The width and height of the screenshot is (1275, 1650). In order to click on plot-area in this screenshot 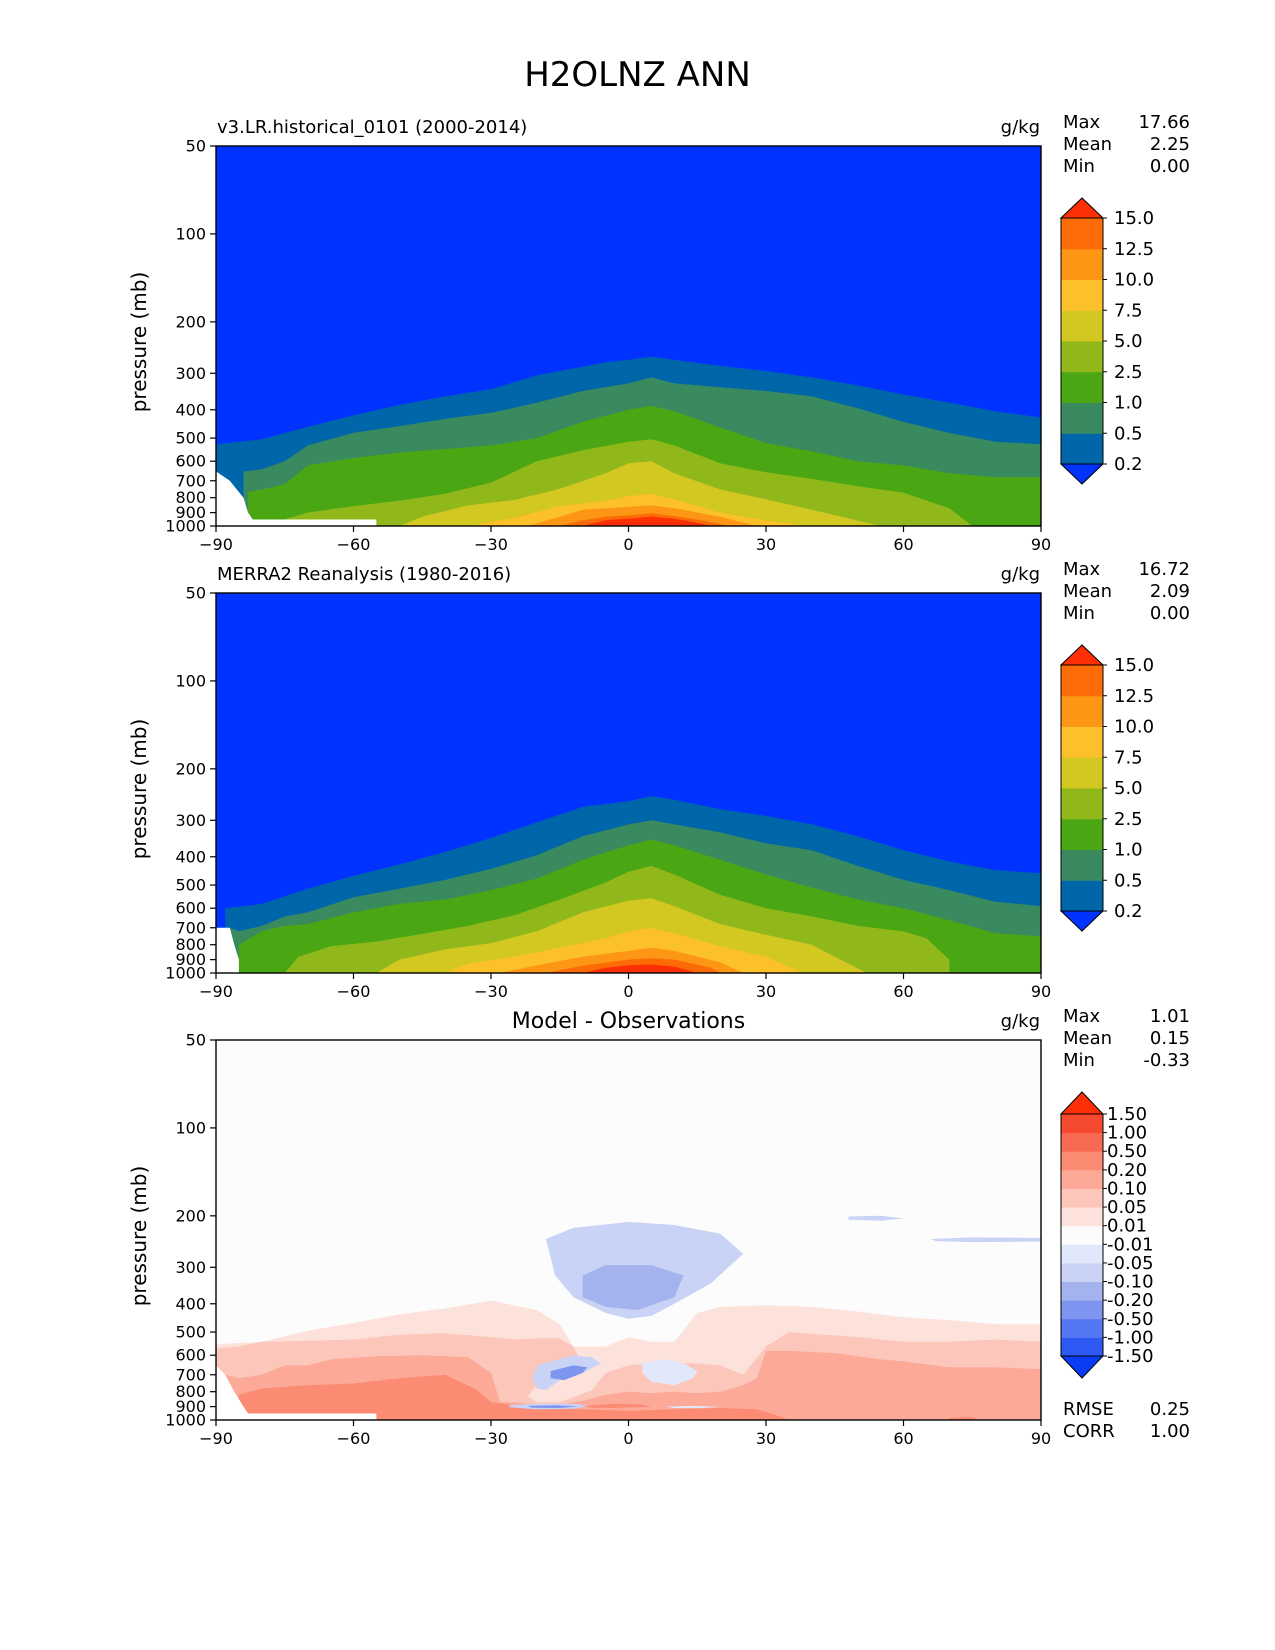, I will do `click(628, 783)`.